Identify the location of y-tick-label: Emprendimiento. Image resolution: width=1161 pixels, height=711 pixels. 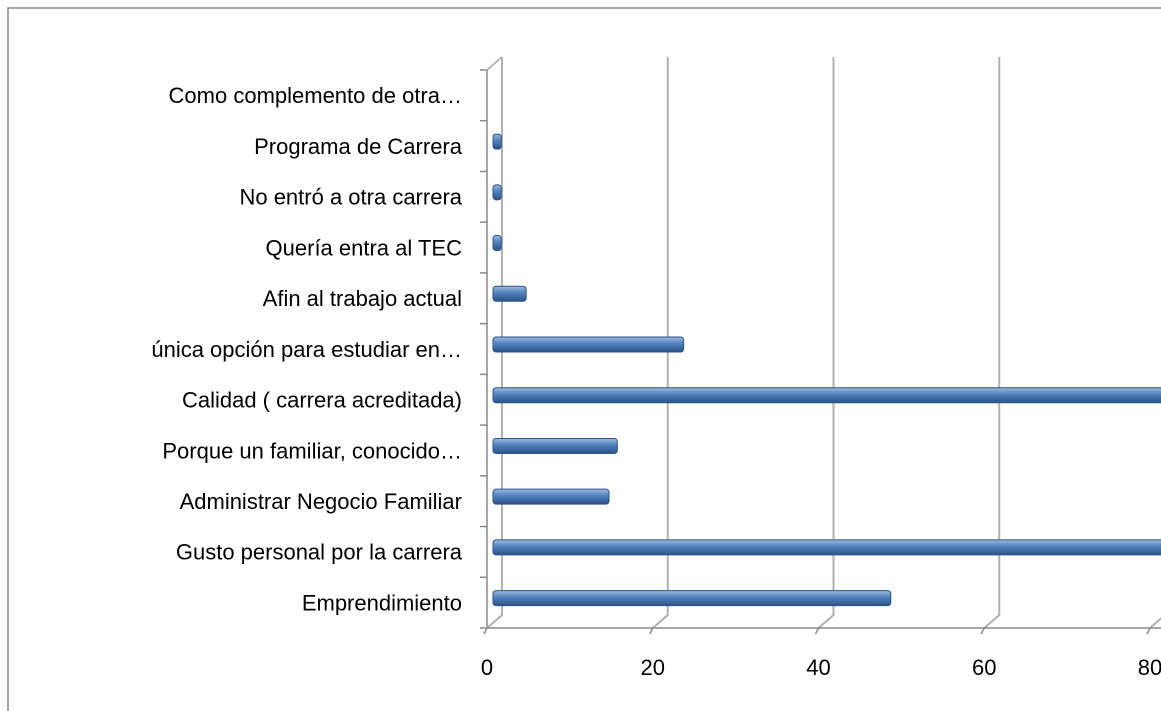
(382, 602).